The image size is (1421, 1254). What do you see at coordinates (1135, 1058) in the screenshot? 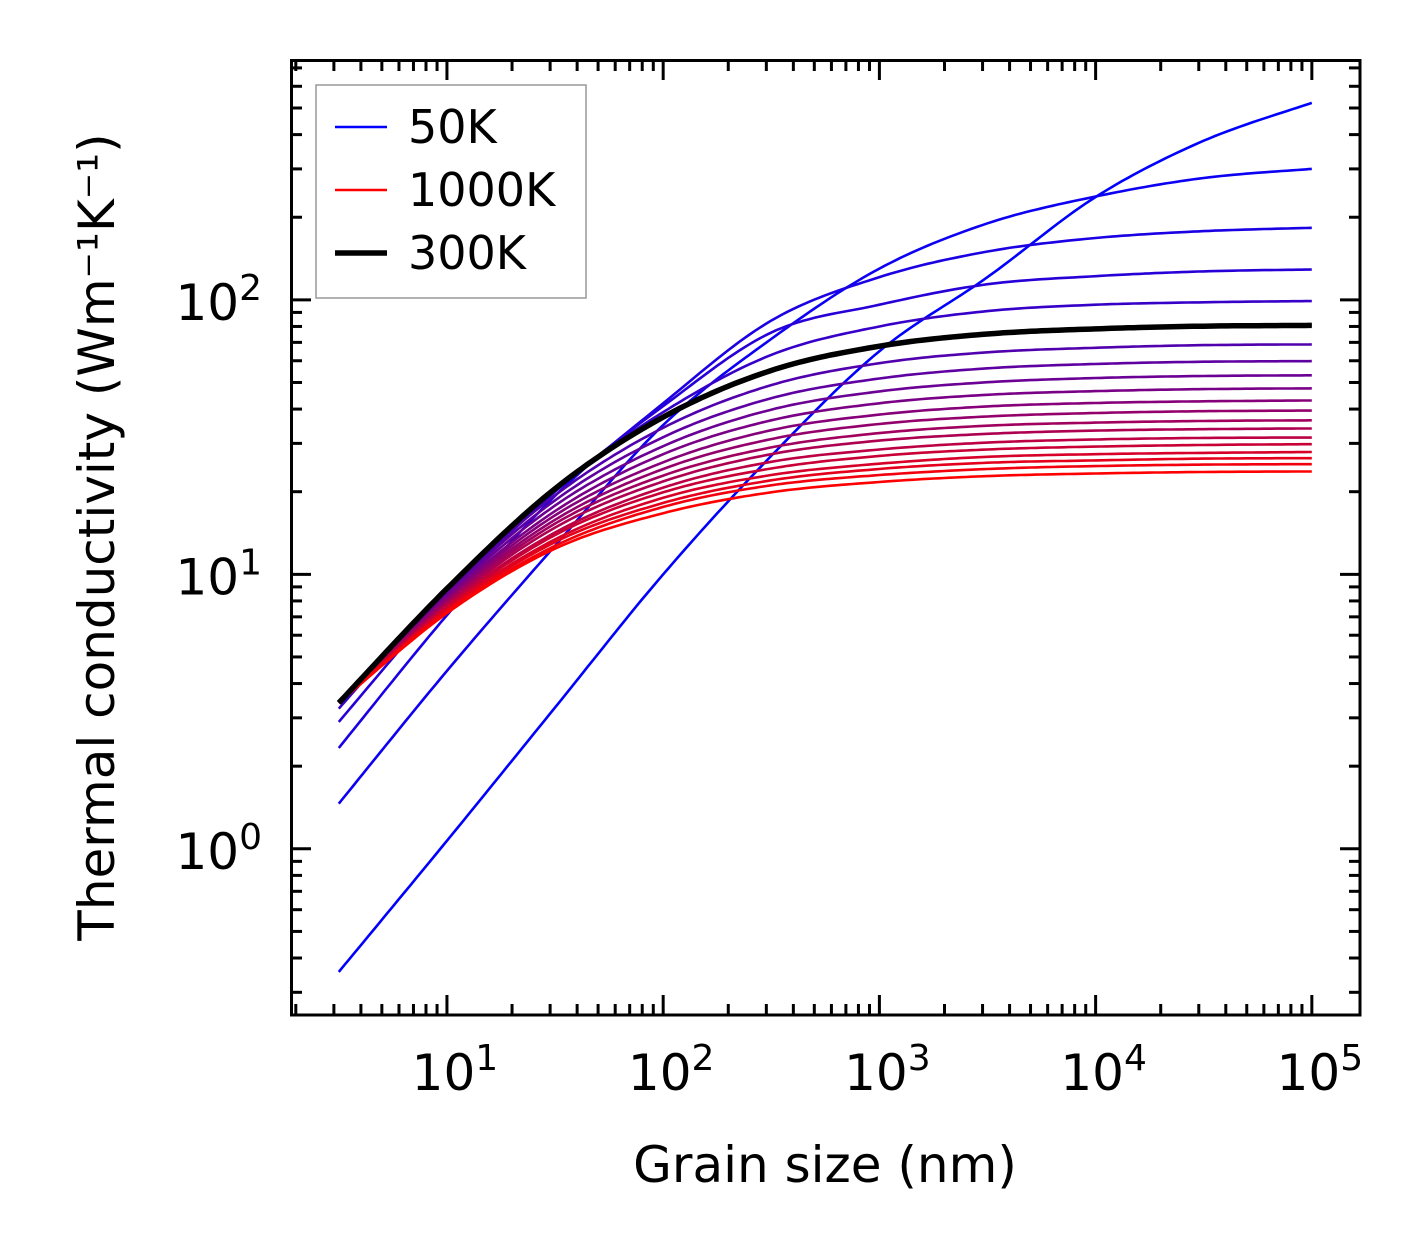
I see `tick-label-exponent: 4` at bounding box center [1135, 1058].